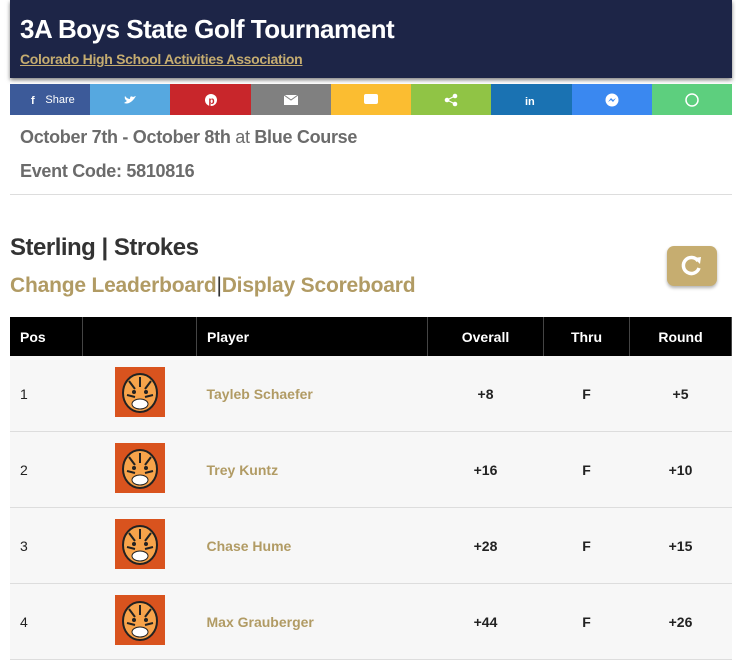 The width and height of the screenshot is (736, 667). I want to click on player-row: 4 Max Grauberger +44 F +26, so click(371, 621).